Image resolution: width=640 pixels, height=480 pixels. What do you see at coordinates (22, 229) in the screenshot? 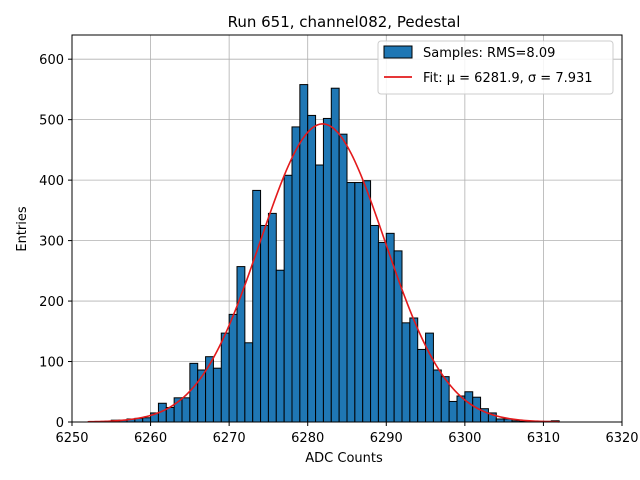
I see `y-axis-label: Entries` at bounding box center [22, 229].